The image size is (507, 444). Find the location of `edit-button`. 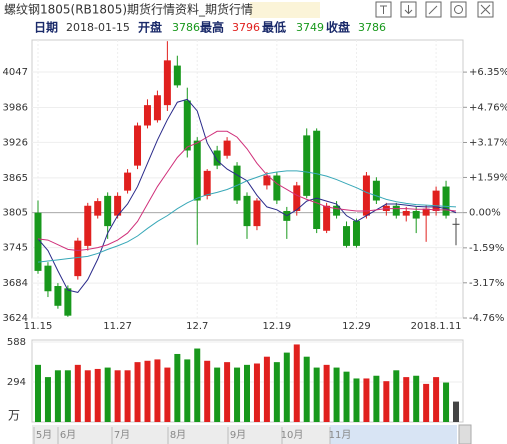

edit-button is located at coordinates (433, 9).